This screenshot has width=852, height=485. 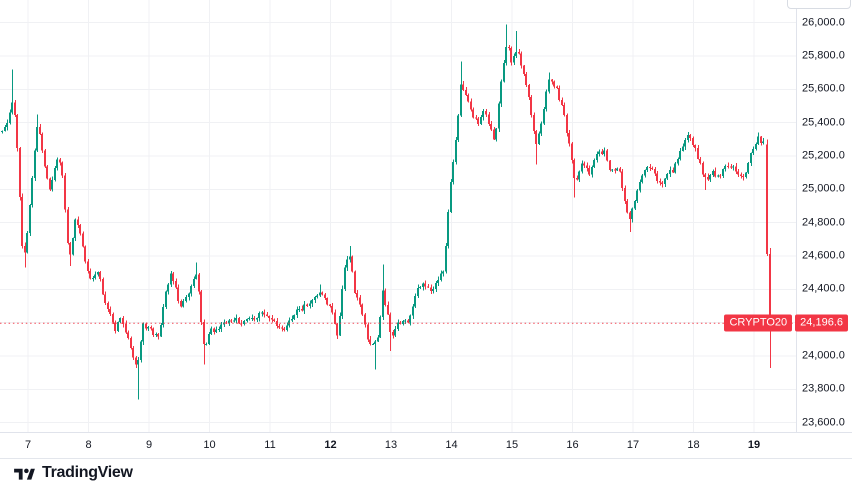 I want to click on time-axis-label: 16, so click(x=572, y=445).